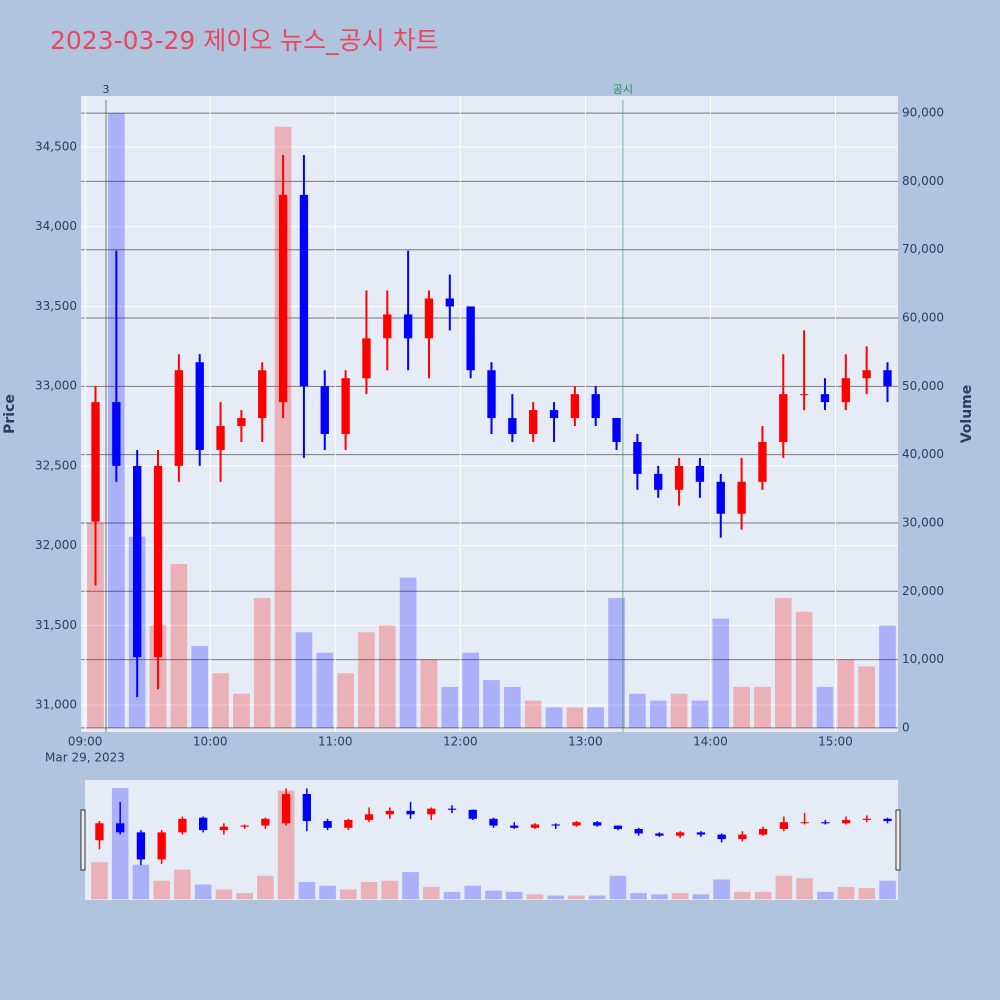  What do you see at coordinates (83, 840) in the screenshot?
I see `range-handle-left` at bounding box center [83, 840].